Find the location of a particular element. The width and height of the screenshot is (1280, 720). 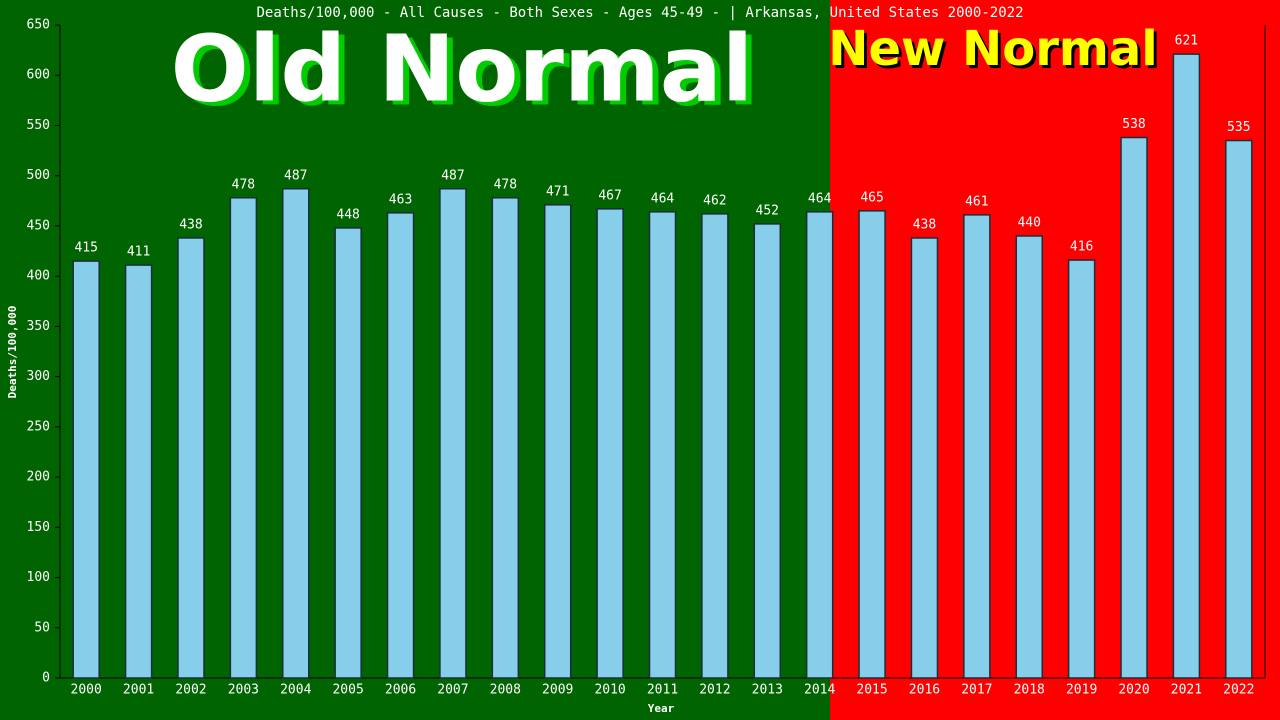

x-axis-label: Year is located at coordinates (661, 708).